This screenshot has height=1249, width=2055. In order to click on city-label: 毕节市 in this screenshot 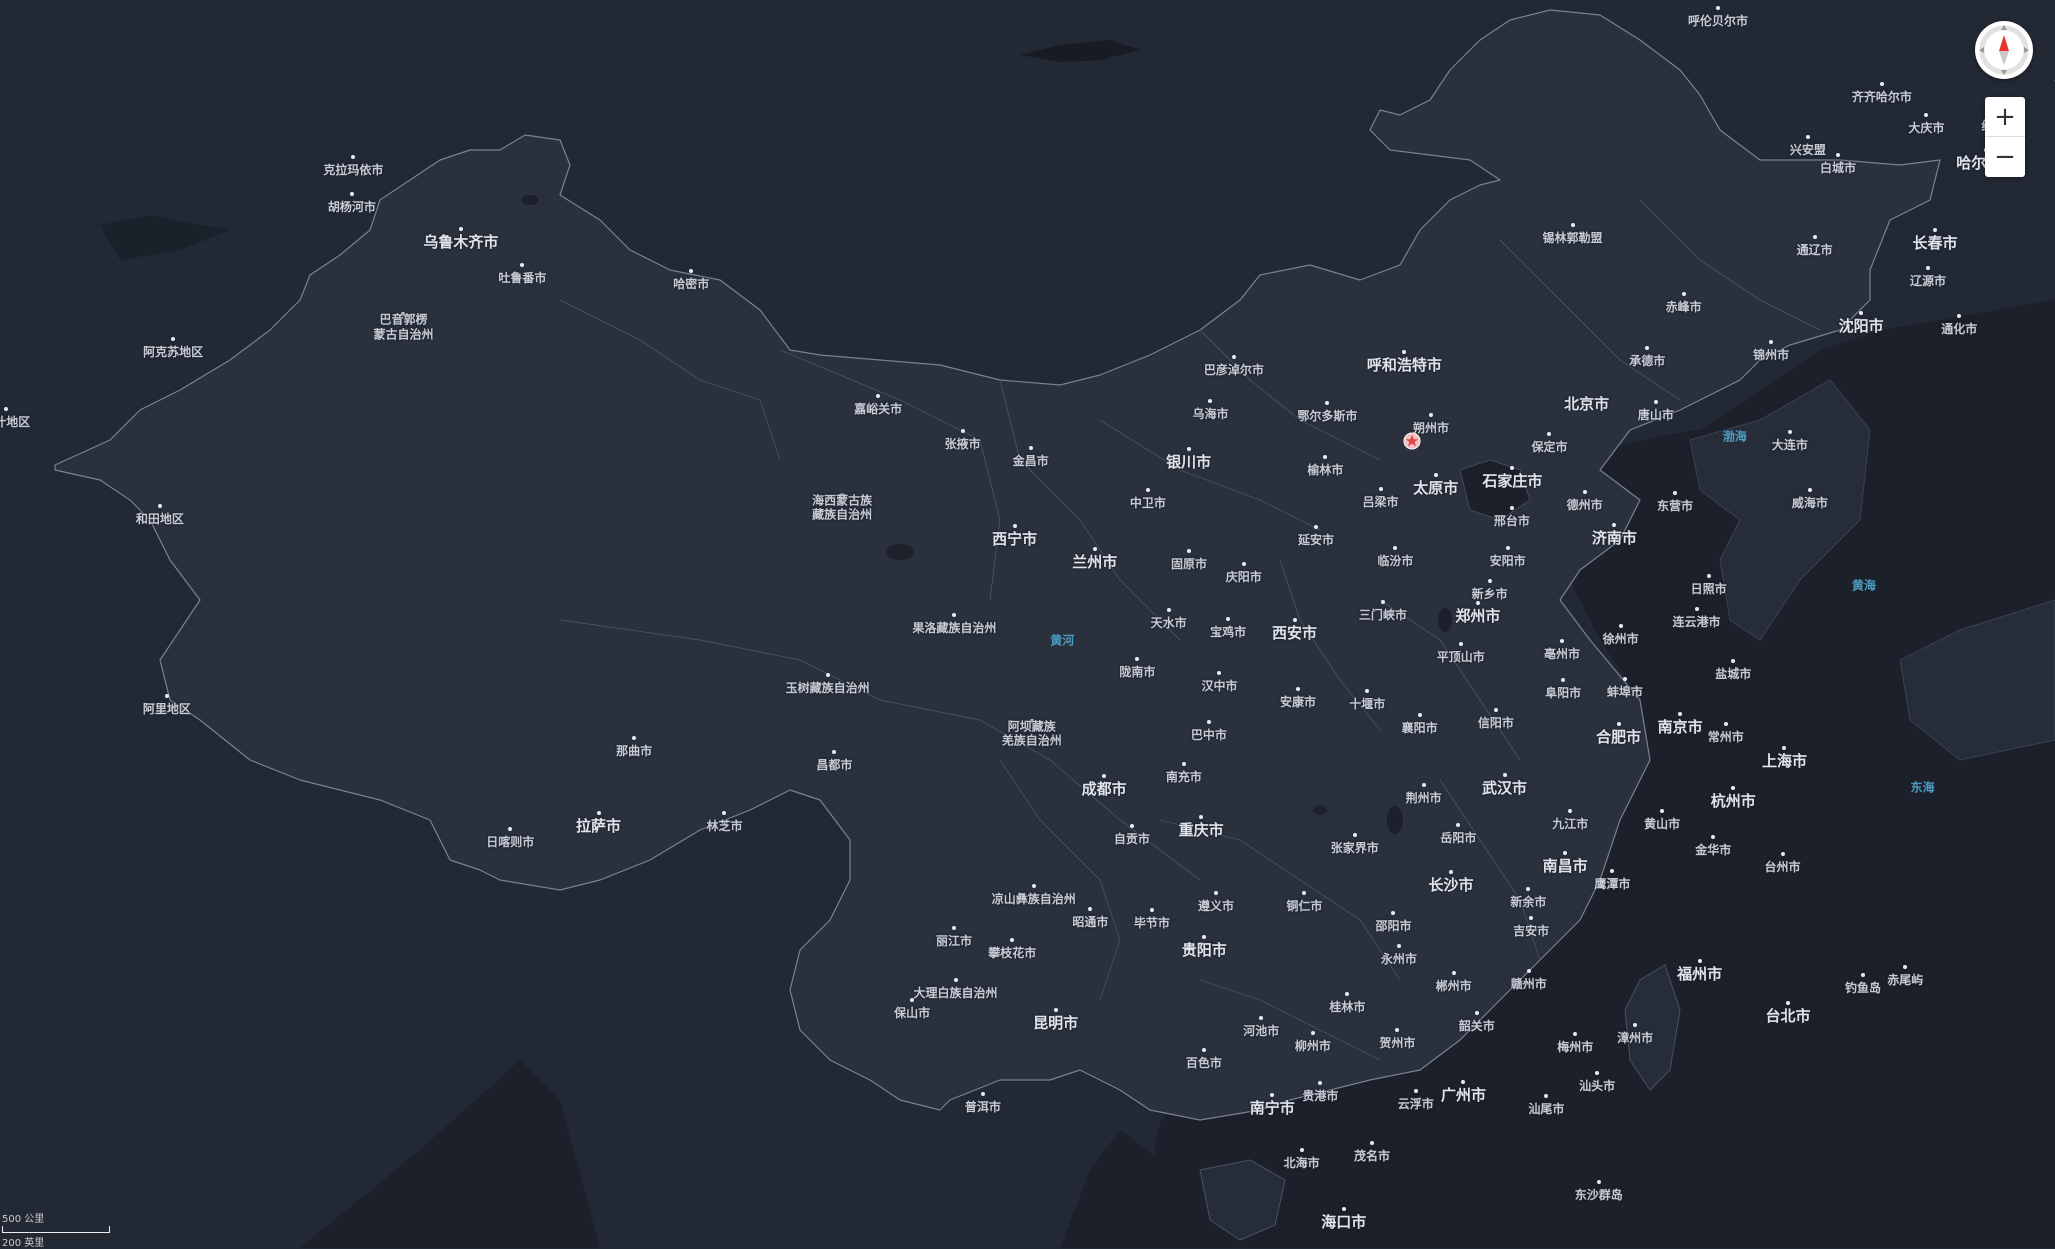, I will do `click(1152, 923)`.